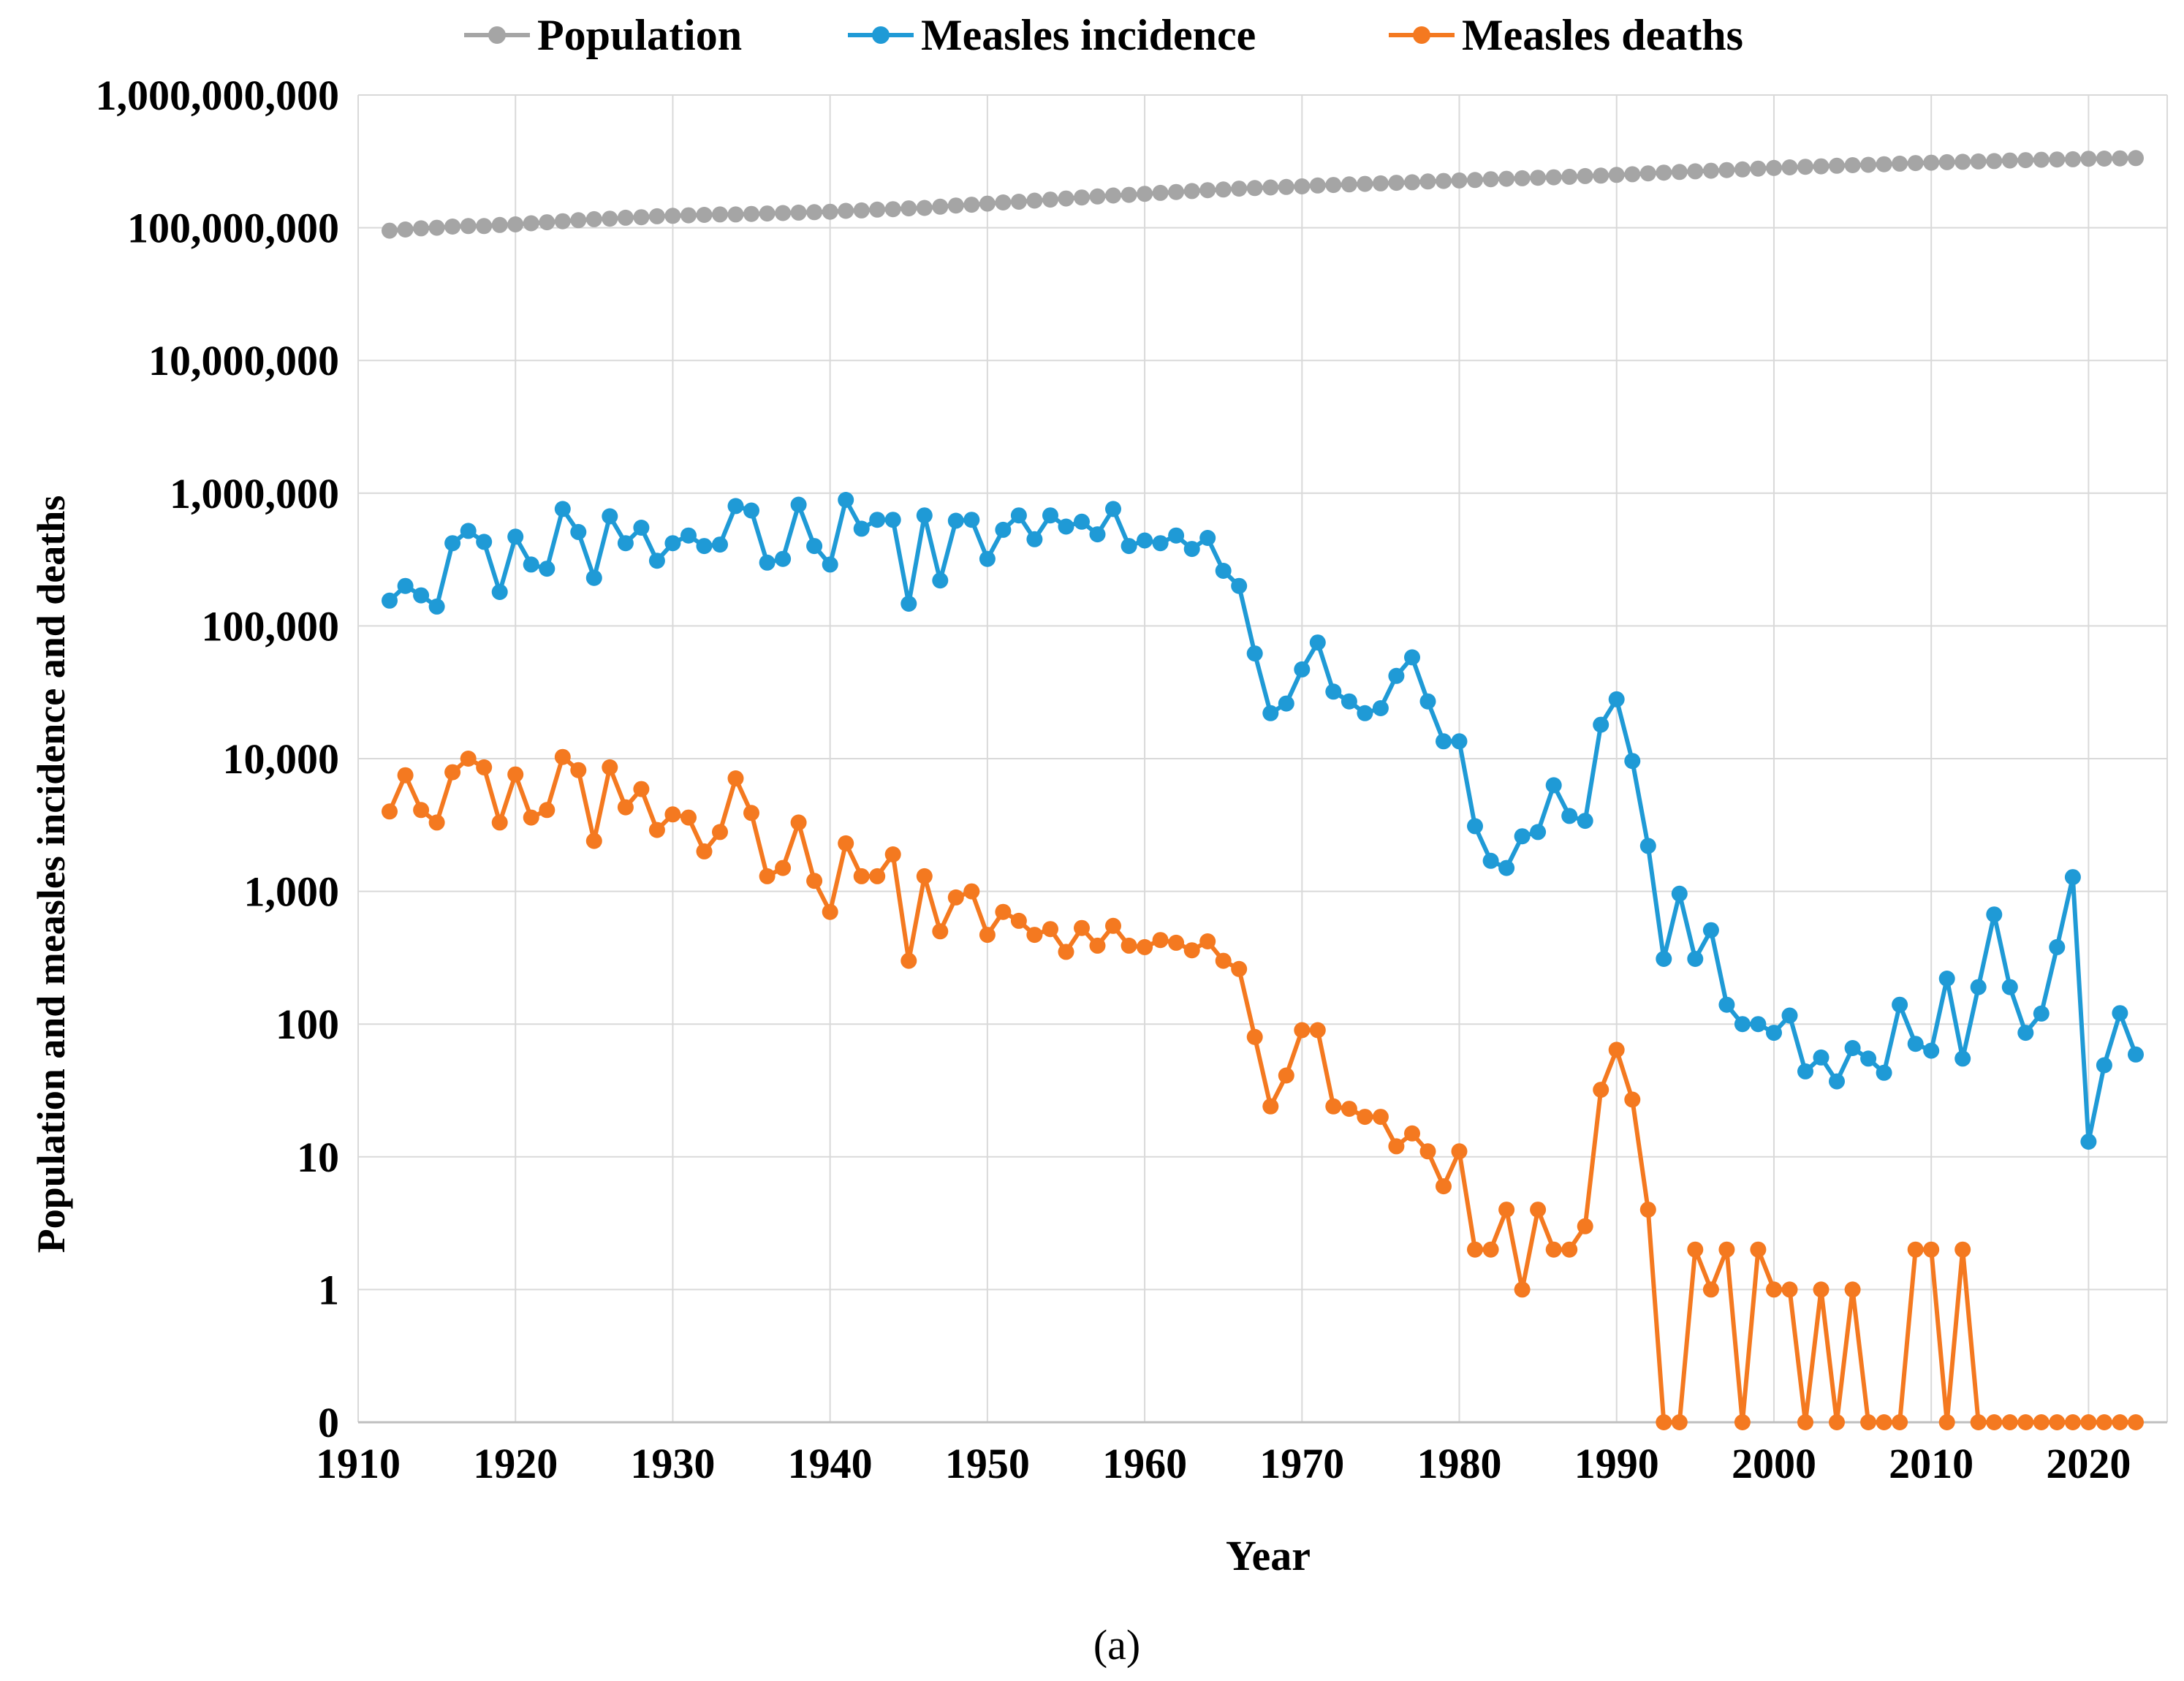 This screenshot has height=1681, width=2184. Describe the element at coordinates (271, 626) in the screenshot. I see `y-tick-label: 100,000` at that location.